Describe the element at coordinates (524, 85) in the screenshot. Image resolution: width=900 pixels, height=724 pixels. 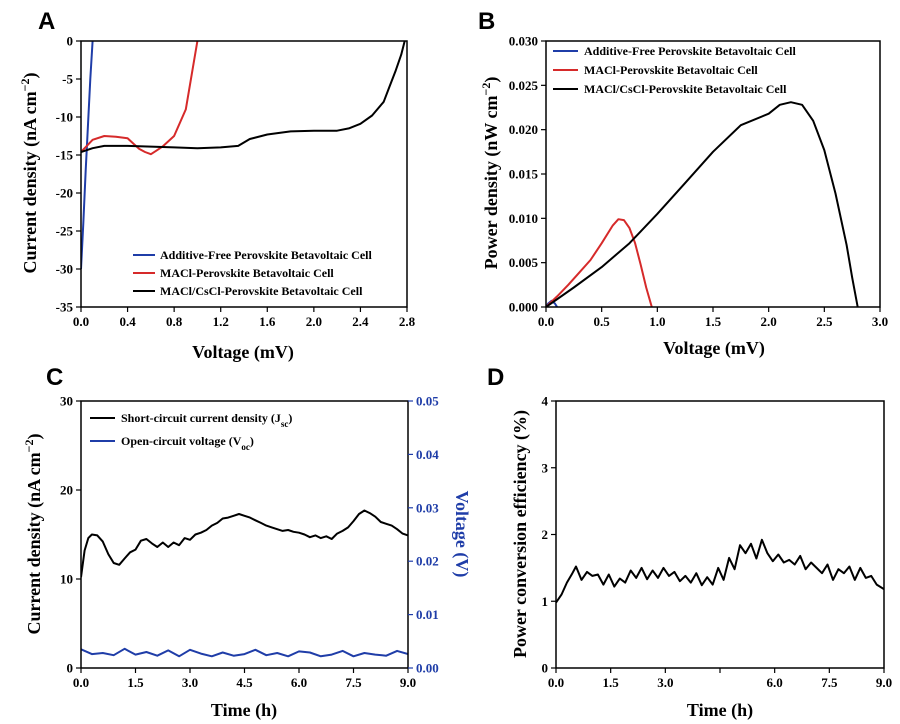
I see `panel-b-ytick-label: 0.025` at that location.